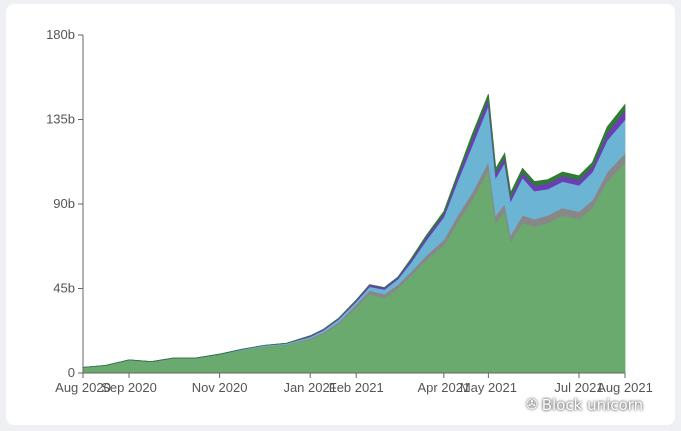 This screenshot has height=431, width=681. What do you see at coordinates (64, 288) in the screenshot?
I see `y-tick-label-1: 45b` at bounding box center [64, 288].